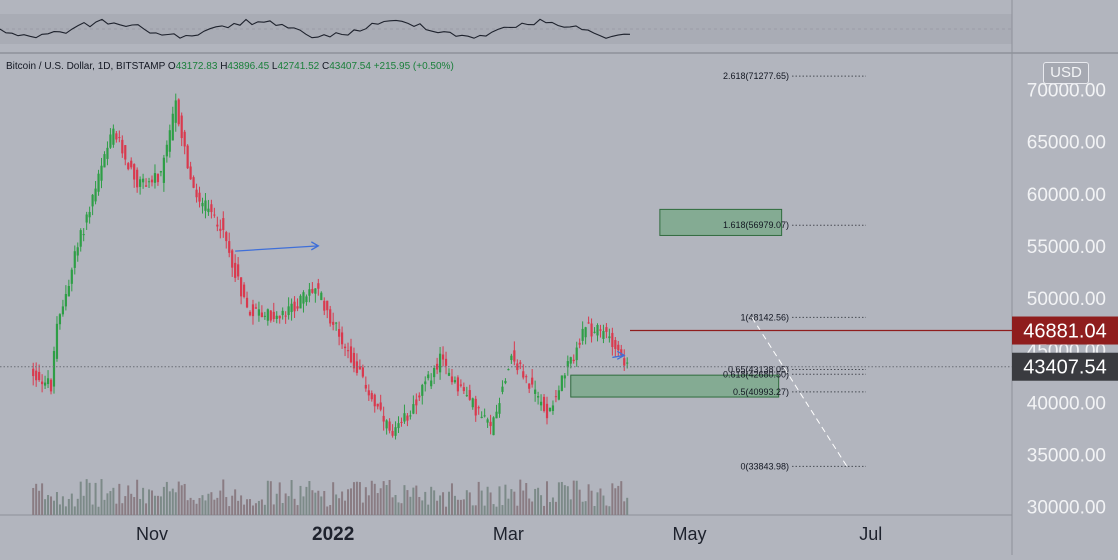 This screenshot has width=1118, height=560. What do you see at coordinates (1066, 91) in the screenshot?
I see `y-tick-label: 70000.00` at bounding box center [1066, 91].